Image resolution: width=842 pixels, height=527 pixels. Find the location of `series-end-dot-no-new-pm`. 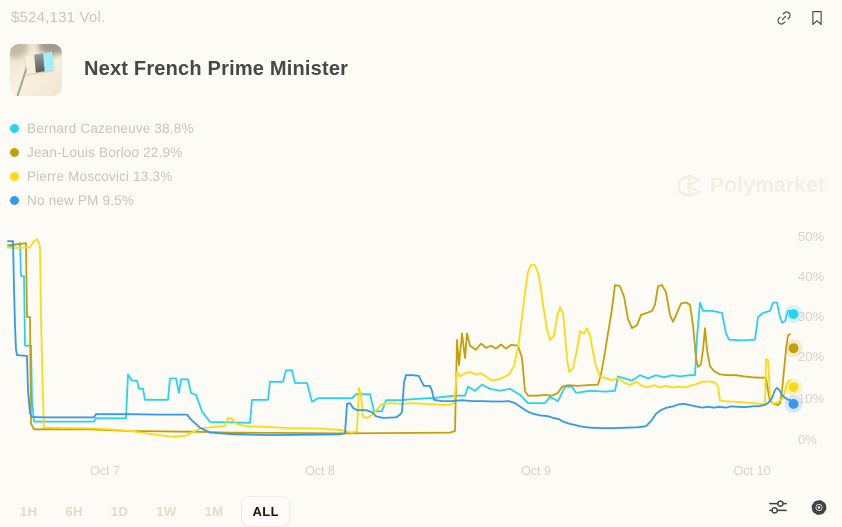

series-end-dot-no-new-pm is located at coordinates (793, 403).